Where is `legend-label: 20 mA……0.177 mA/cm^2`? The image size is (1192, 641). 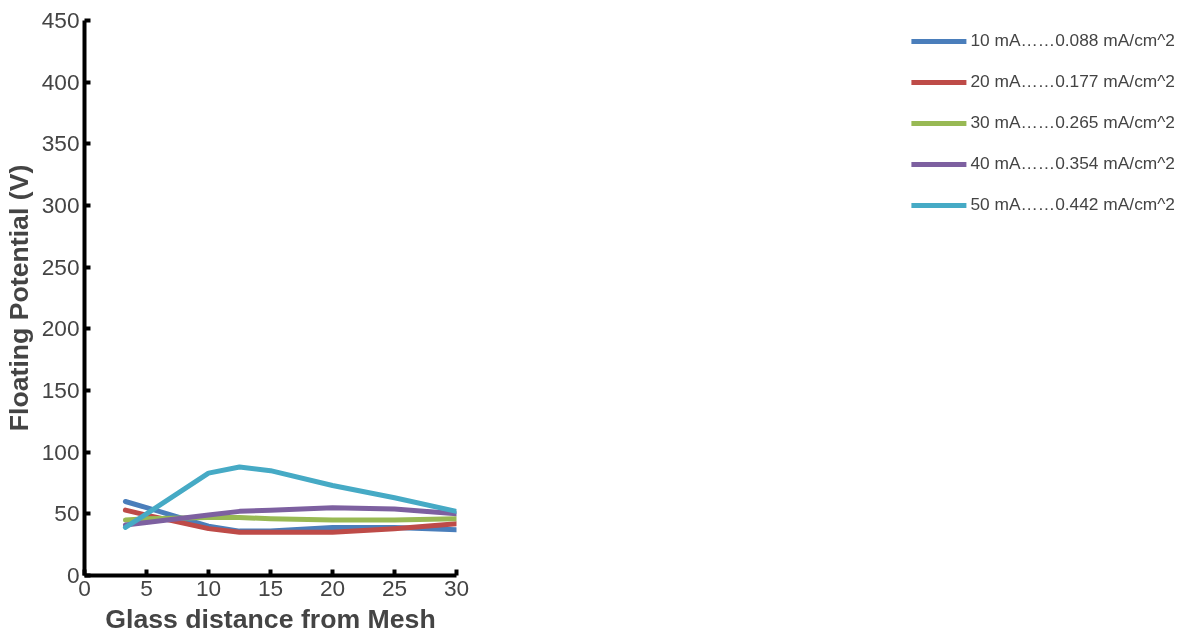 legend-label: 20 mA……0.177 mA/cm^2 is located at coordinates (1072, 81).